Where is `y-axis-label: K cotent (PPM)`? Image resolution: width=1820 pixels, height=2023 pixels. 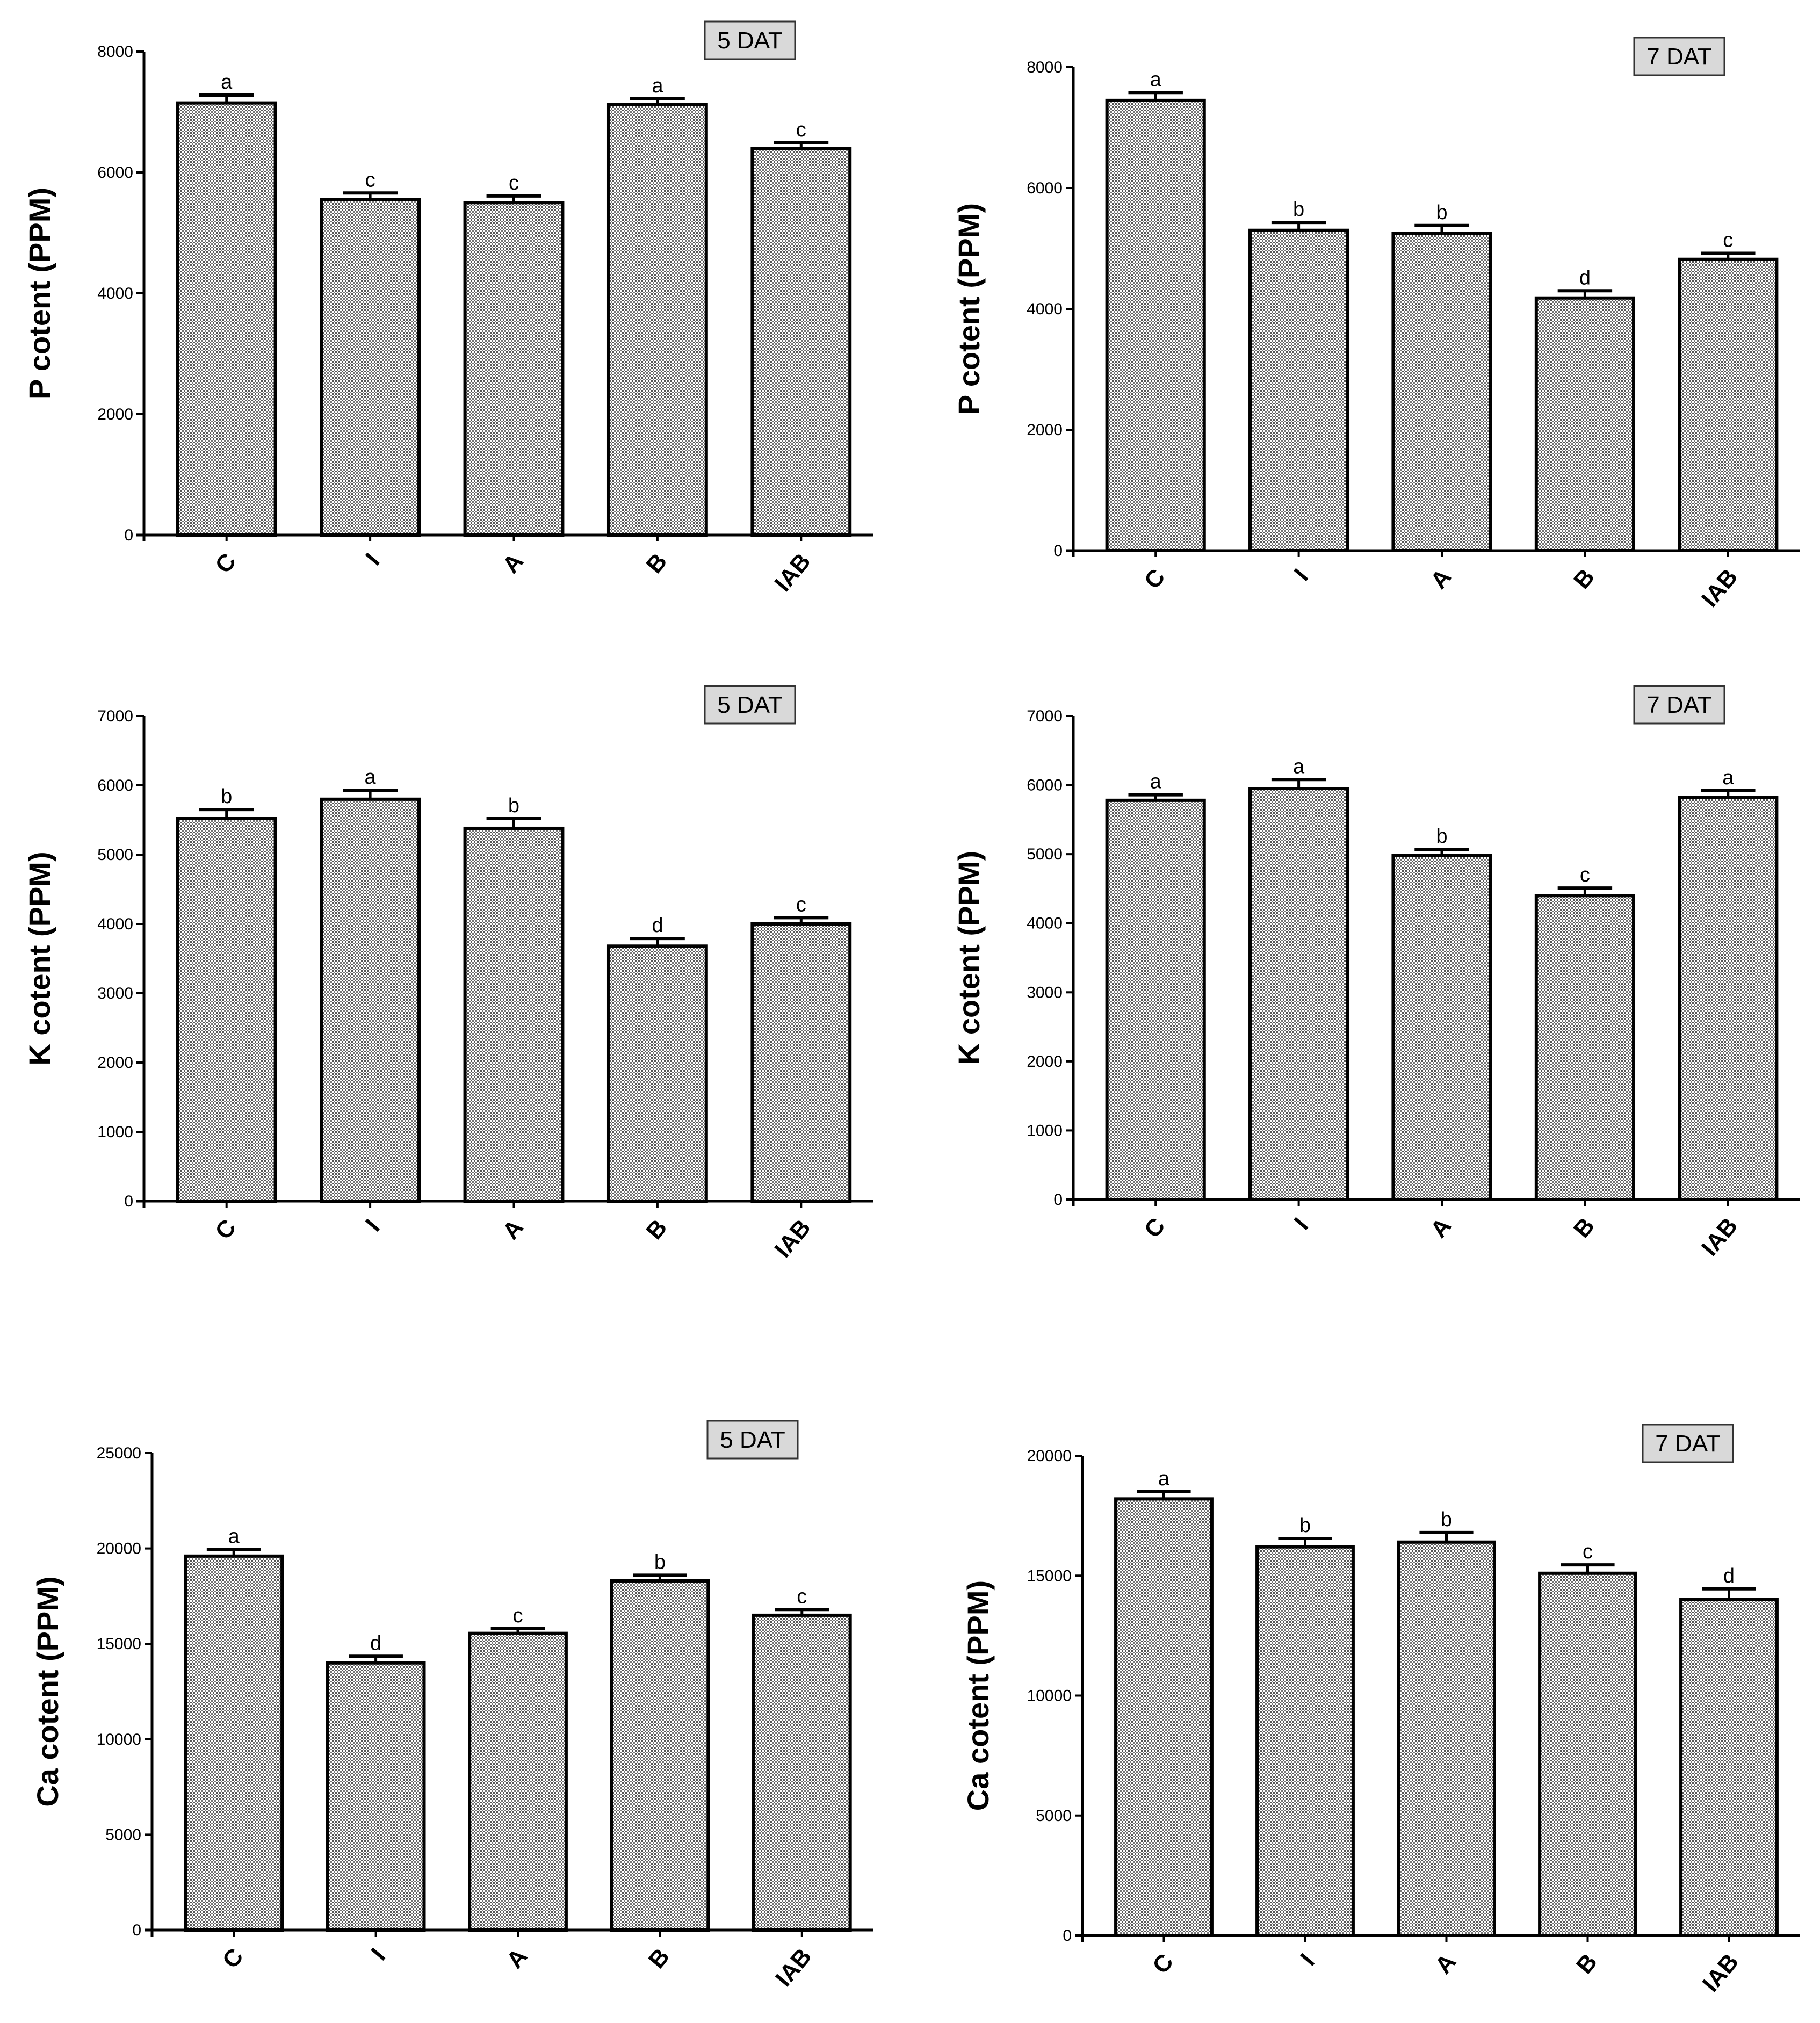 y-axis-label: K cotent (PPM) is located at coordinates (39, 958).